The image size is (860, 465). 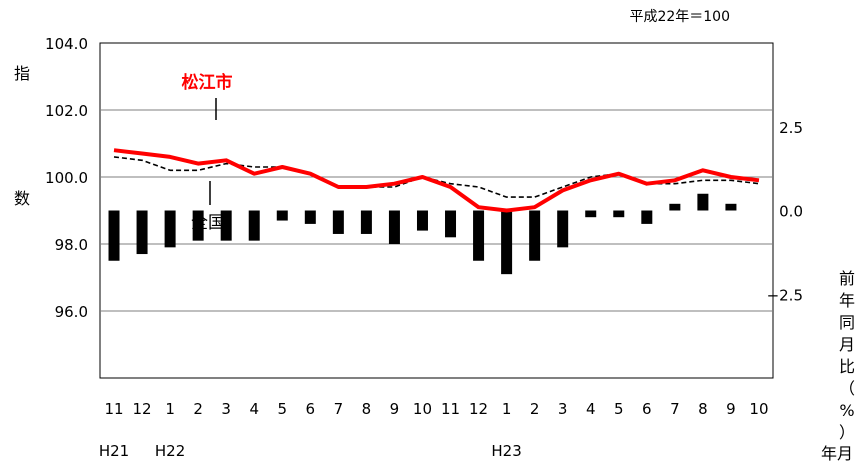 What do you see at coordinates (66, 178) in the screenshot?
I see `left-tick-label: 100.0` at bounding box center [66, 178].